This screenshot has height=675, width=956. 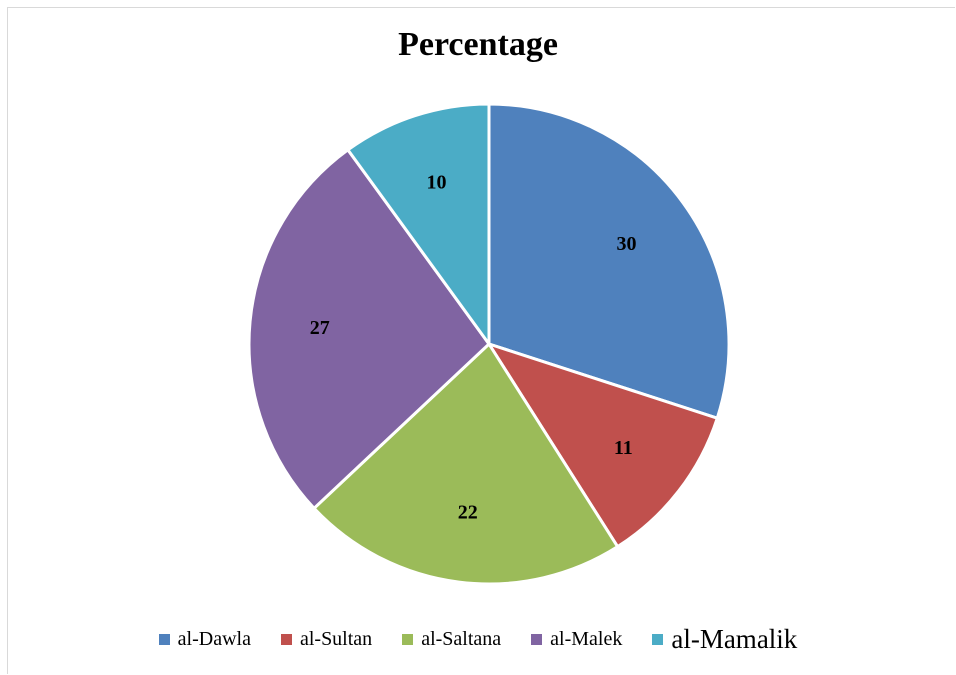 I want to click on legend-swatch-al-dawla, so click(x=164, y=639).